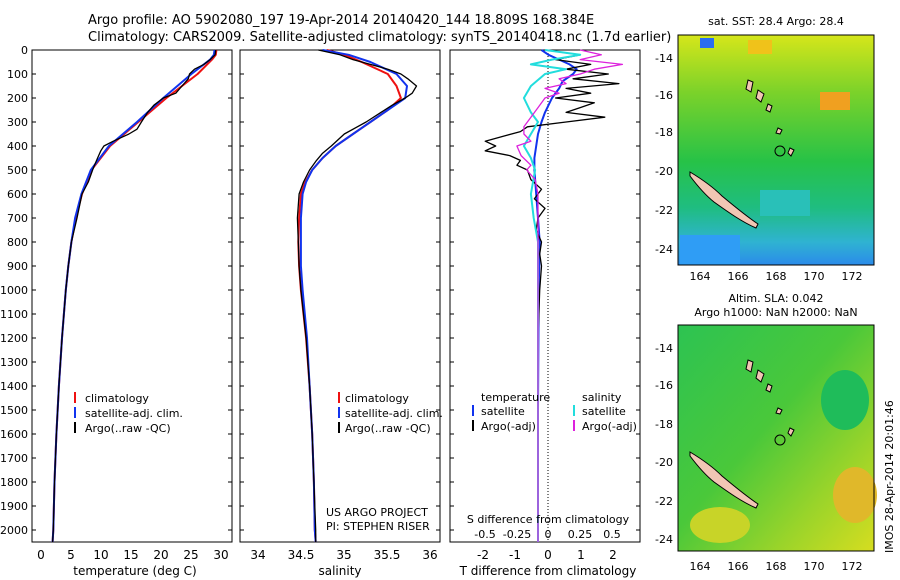  Describe the element at coordinates (776, 21) in the screenshot. I see `map-top-title: sat. SST: 28.4 Argo: 28.4` at that location.